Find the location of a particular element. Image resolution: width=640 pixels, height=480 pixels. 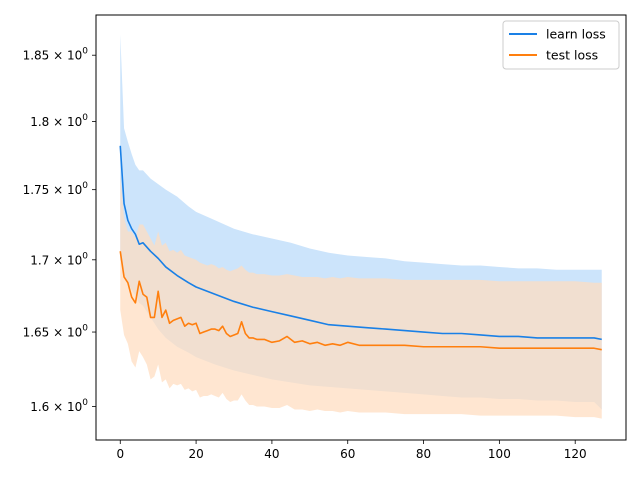

test-loss-legend-label: test loss is located at coordinates (572, 55).